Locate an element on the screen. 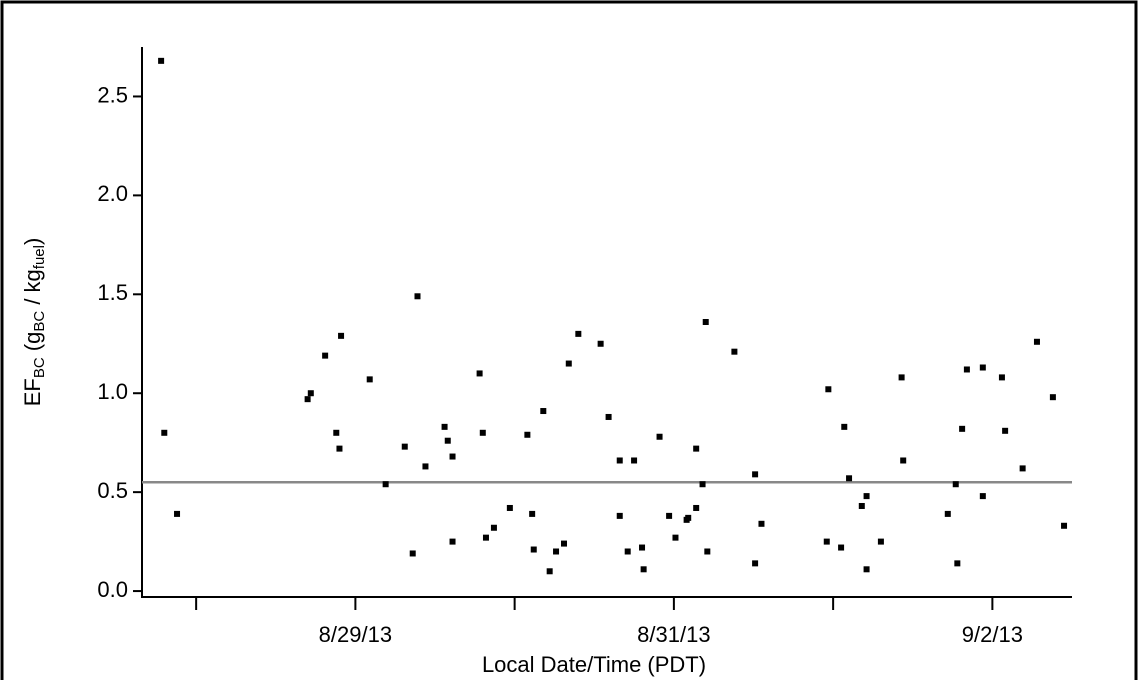 The width and height of the screenshot is (1140, 680). y-tick-label: 2.5 is located at coordinates (112, 94).